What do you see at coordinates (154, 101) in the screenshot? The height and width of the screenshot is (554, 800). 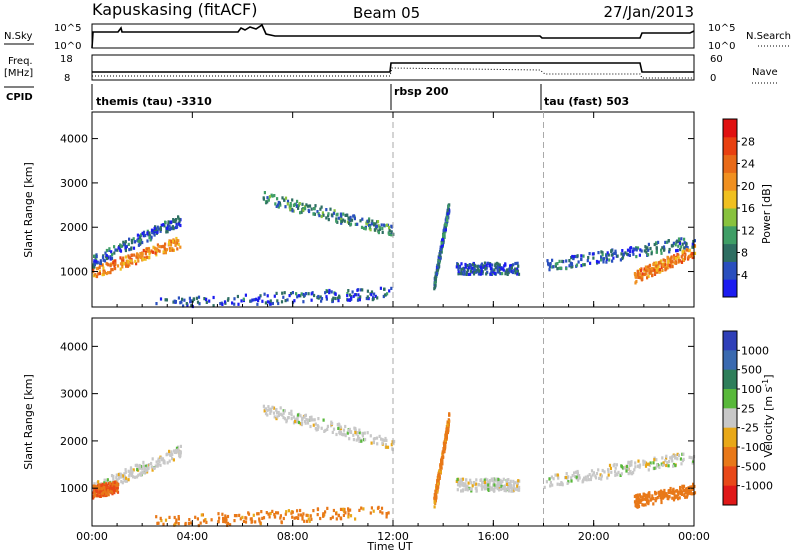 I see `cpid-segment-themis: themis (tau) -3310` at bounding box center [154, 101].